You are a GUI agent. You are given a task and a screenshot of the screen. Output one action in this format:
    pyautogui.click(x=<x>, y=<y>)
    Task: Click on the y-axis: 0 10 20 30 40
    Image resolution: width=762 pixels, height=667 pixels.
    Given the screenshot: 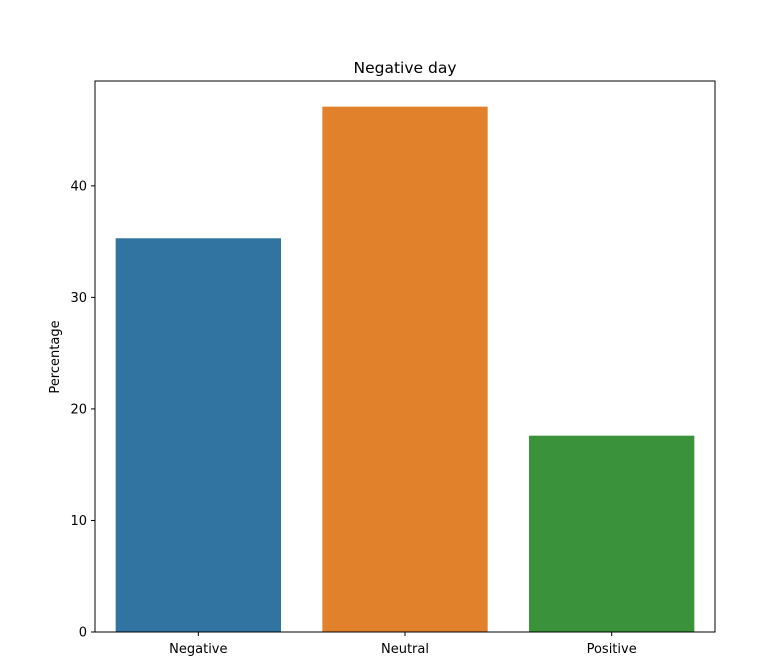 What is the action you would take?
    pyautogui.click(x=82, y=410)
    